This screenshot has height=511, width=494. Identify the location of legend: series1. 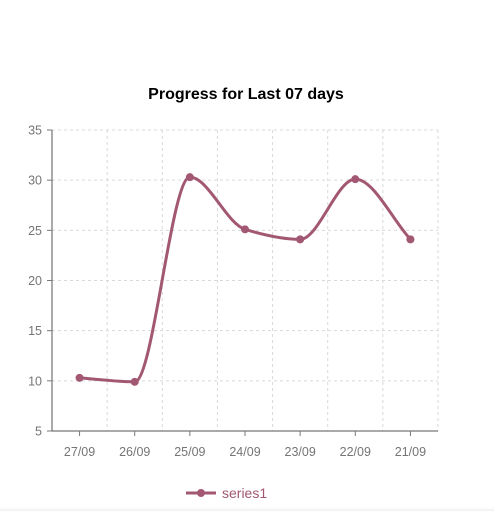
(226, 493).